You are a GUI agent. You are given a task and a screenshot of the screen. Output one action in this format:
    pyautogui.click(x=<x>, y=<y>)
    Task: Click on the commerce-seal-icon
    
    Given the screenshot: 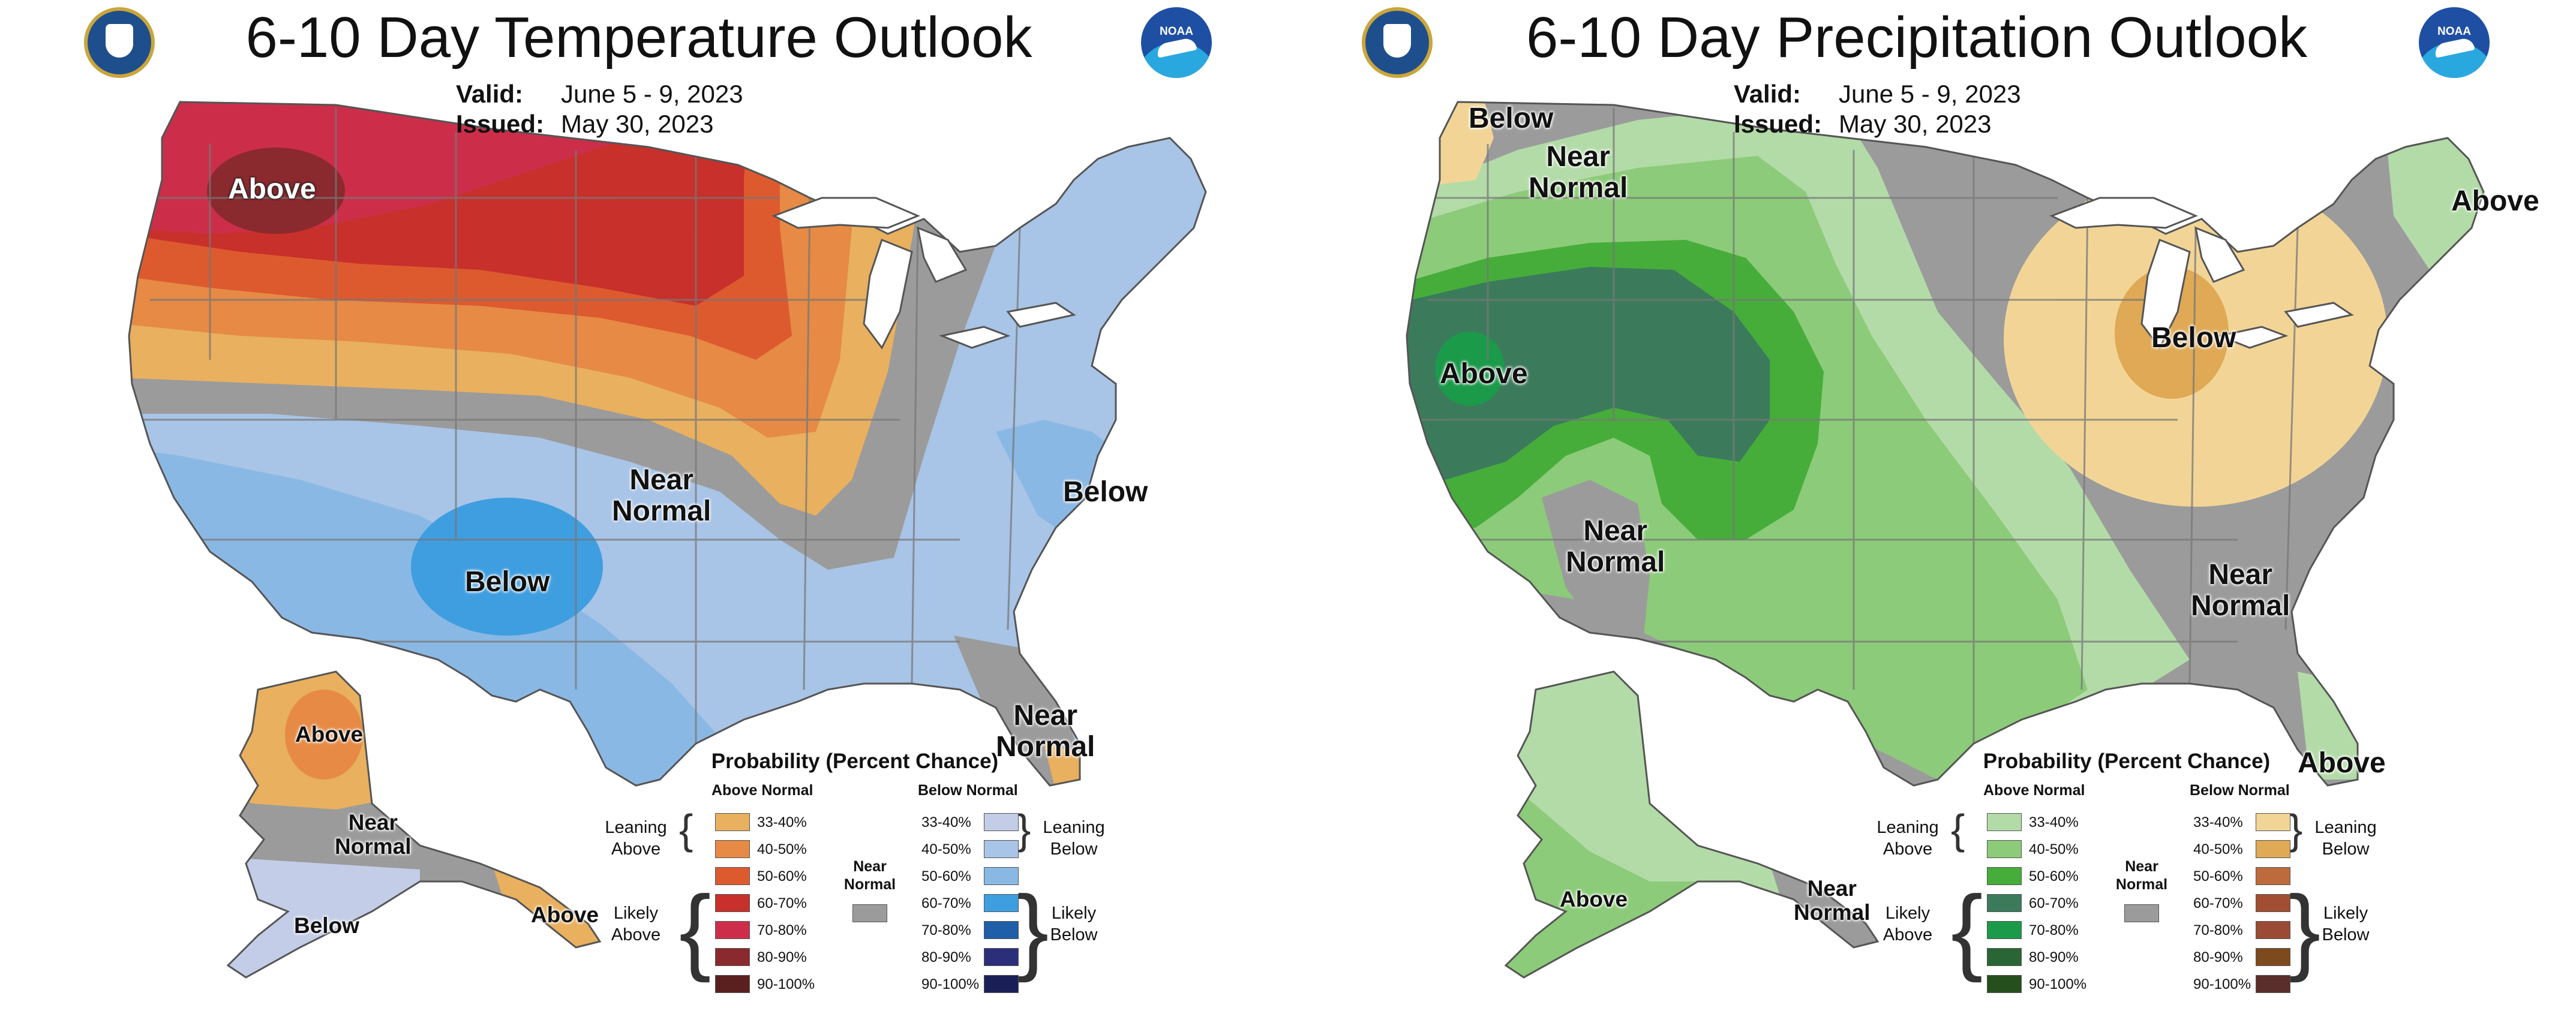 What is the action you would take?
    pyautogui.click(x=119, y=42)
    